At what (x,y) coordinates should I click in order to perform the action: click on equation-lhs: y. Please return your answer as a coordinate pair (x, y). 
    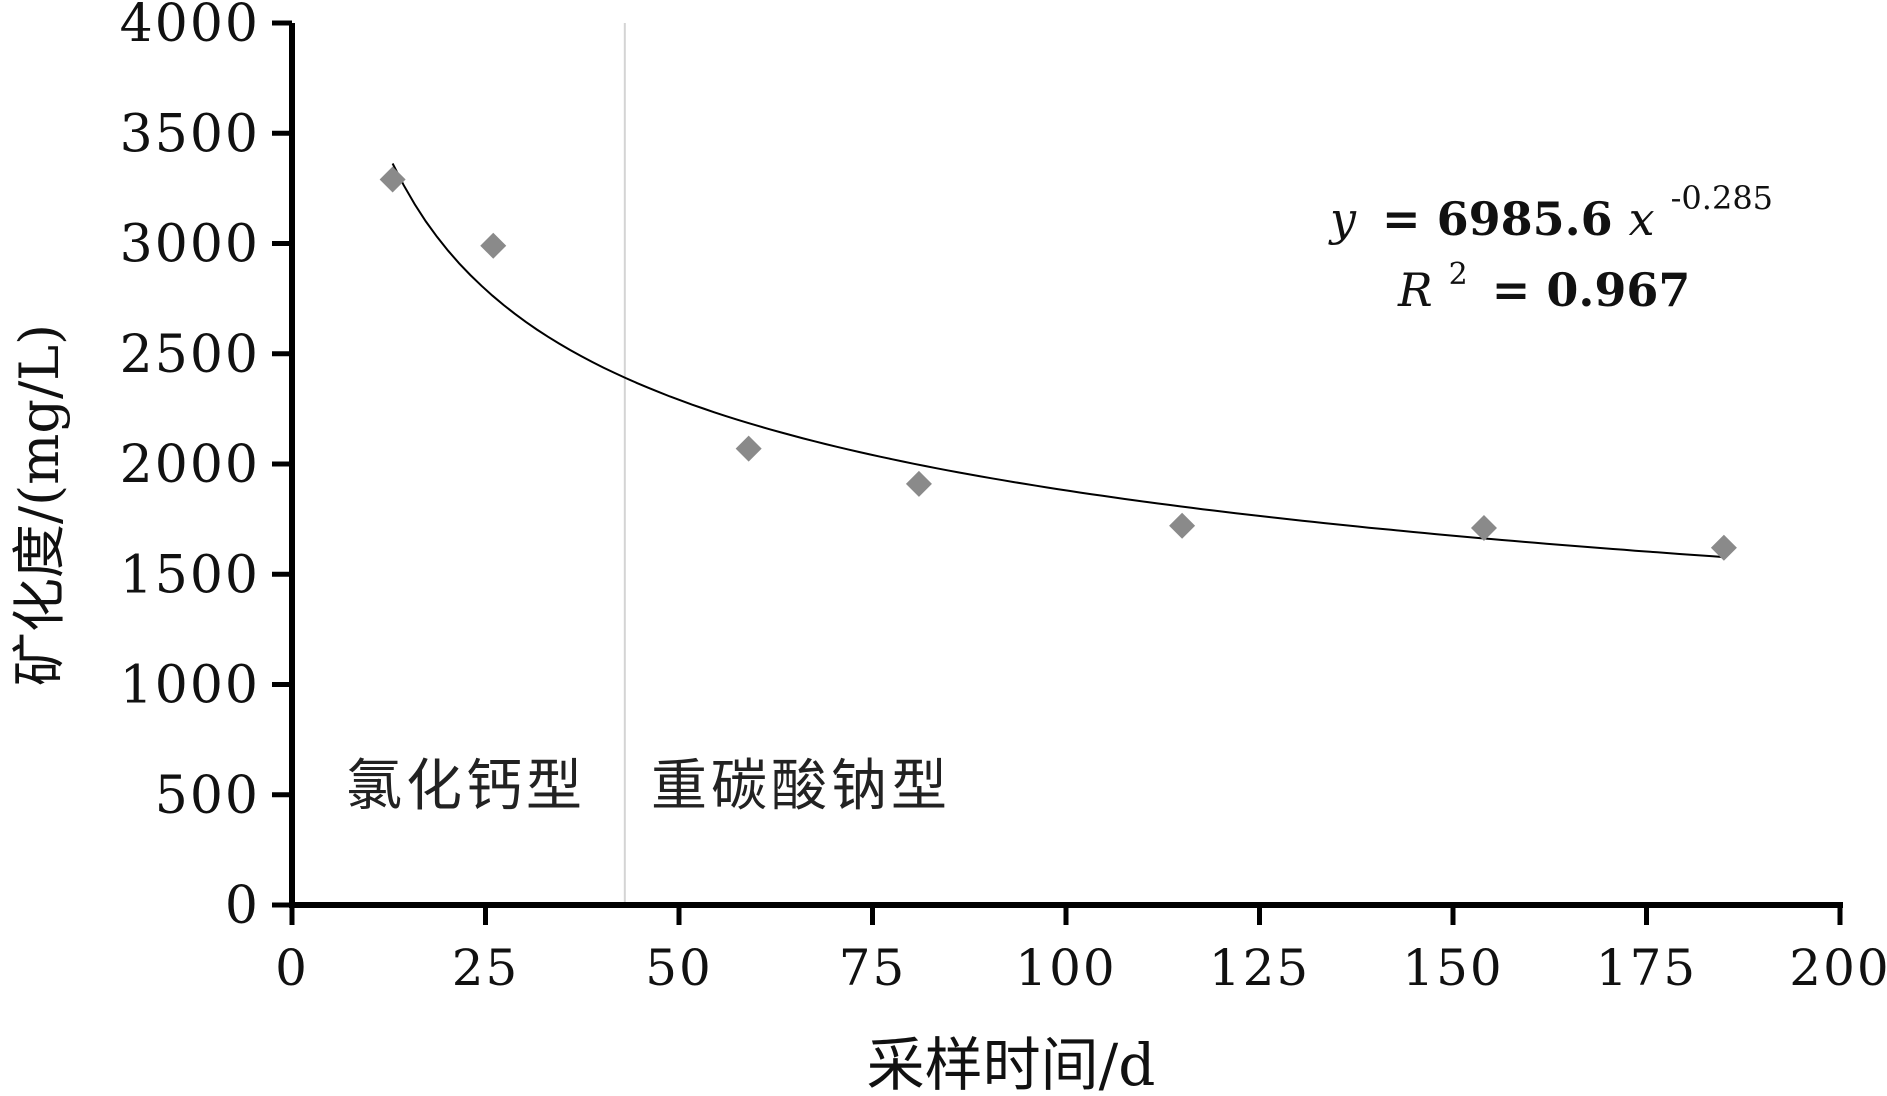
    Looking at the image, I should click on (1342, 219).